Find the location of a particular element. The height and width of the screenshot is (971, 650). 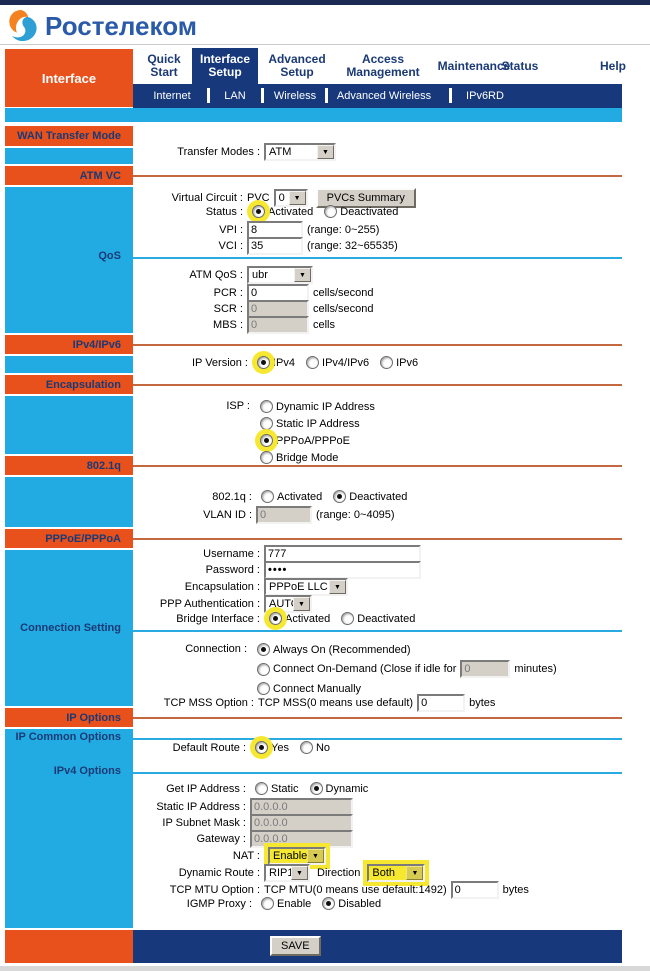

vlan-id-row: VLAN ID : (range: 0~4095) is located at coordinates (384, 515).